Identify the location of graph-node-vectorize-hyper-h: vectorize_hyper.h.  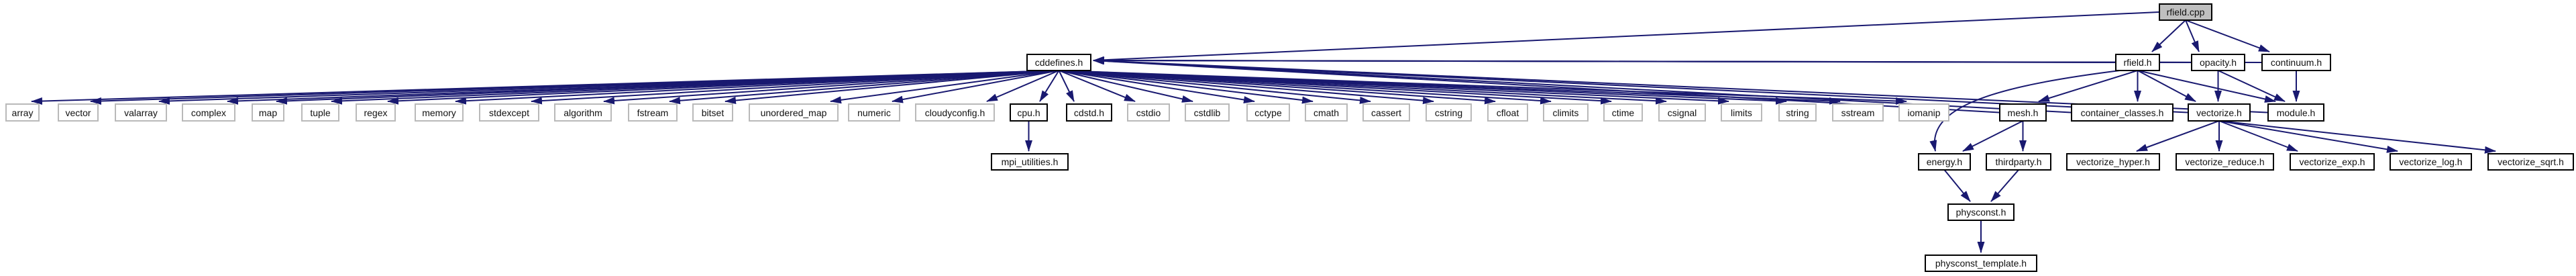
(2113, 162).